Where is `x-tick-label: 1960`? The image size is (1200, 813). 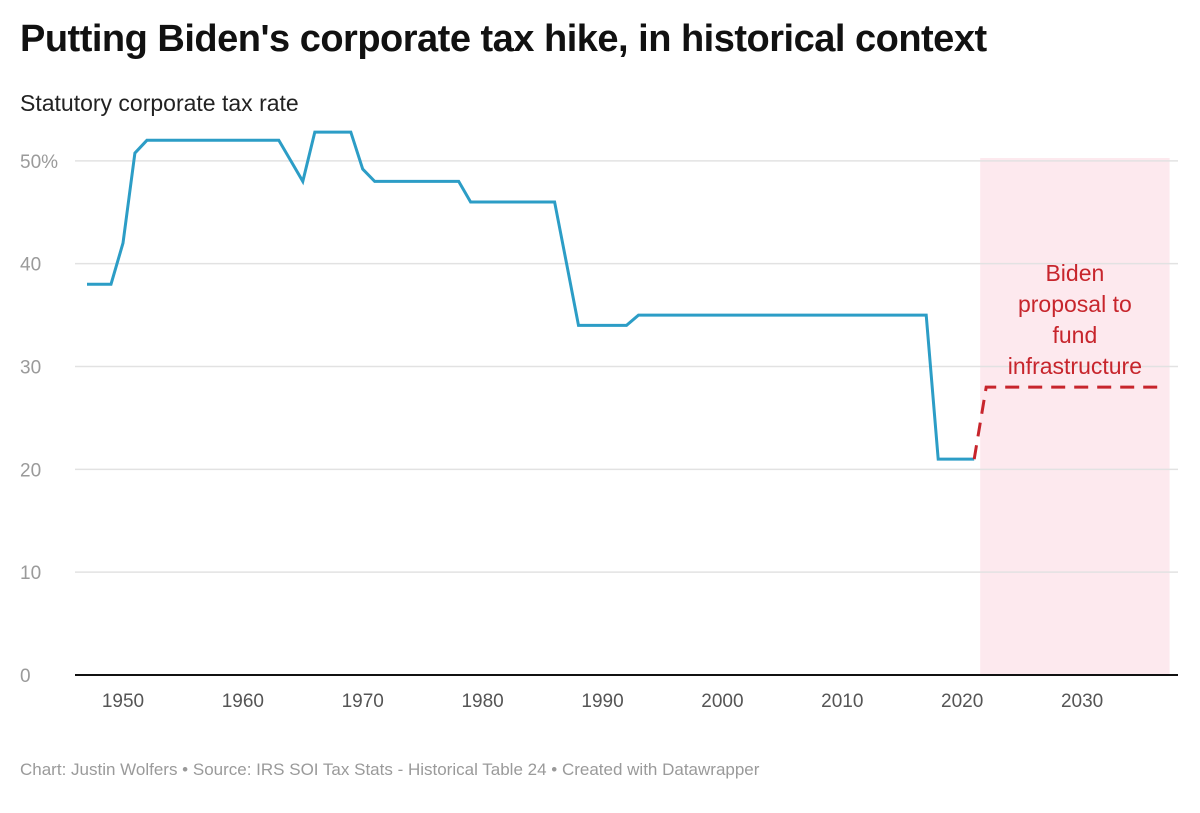
x-tick-label: 1960 is located at coordinates (243, 701).